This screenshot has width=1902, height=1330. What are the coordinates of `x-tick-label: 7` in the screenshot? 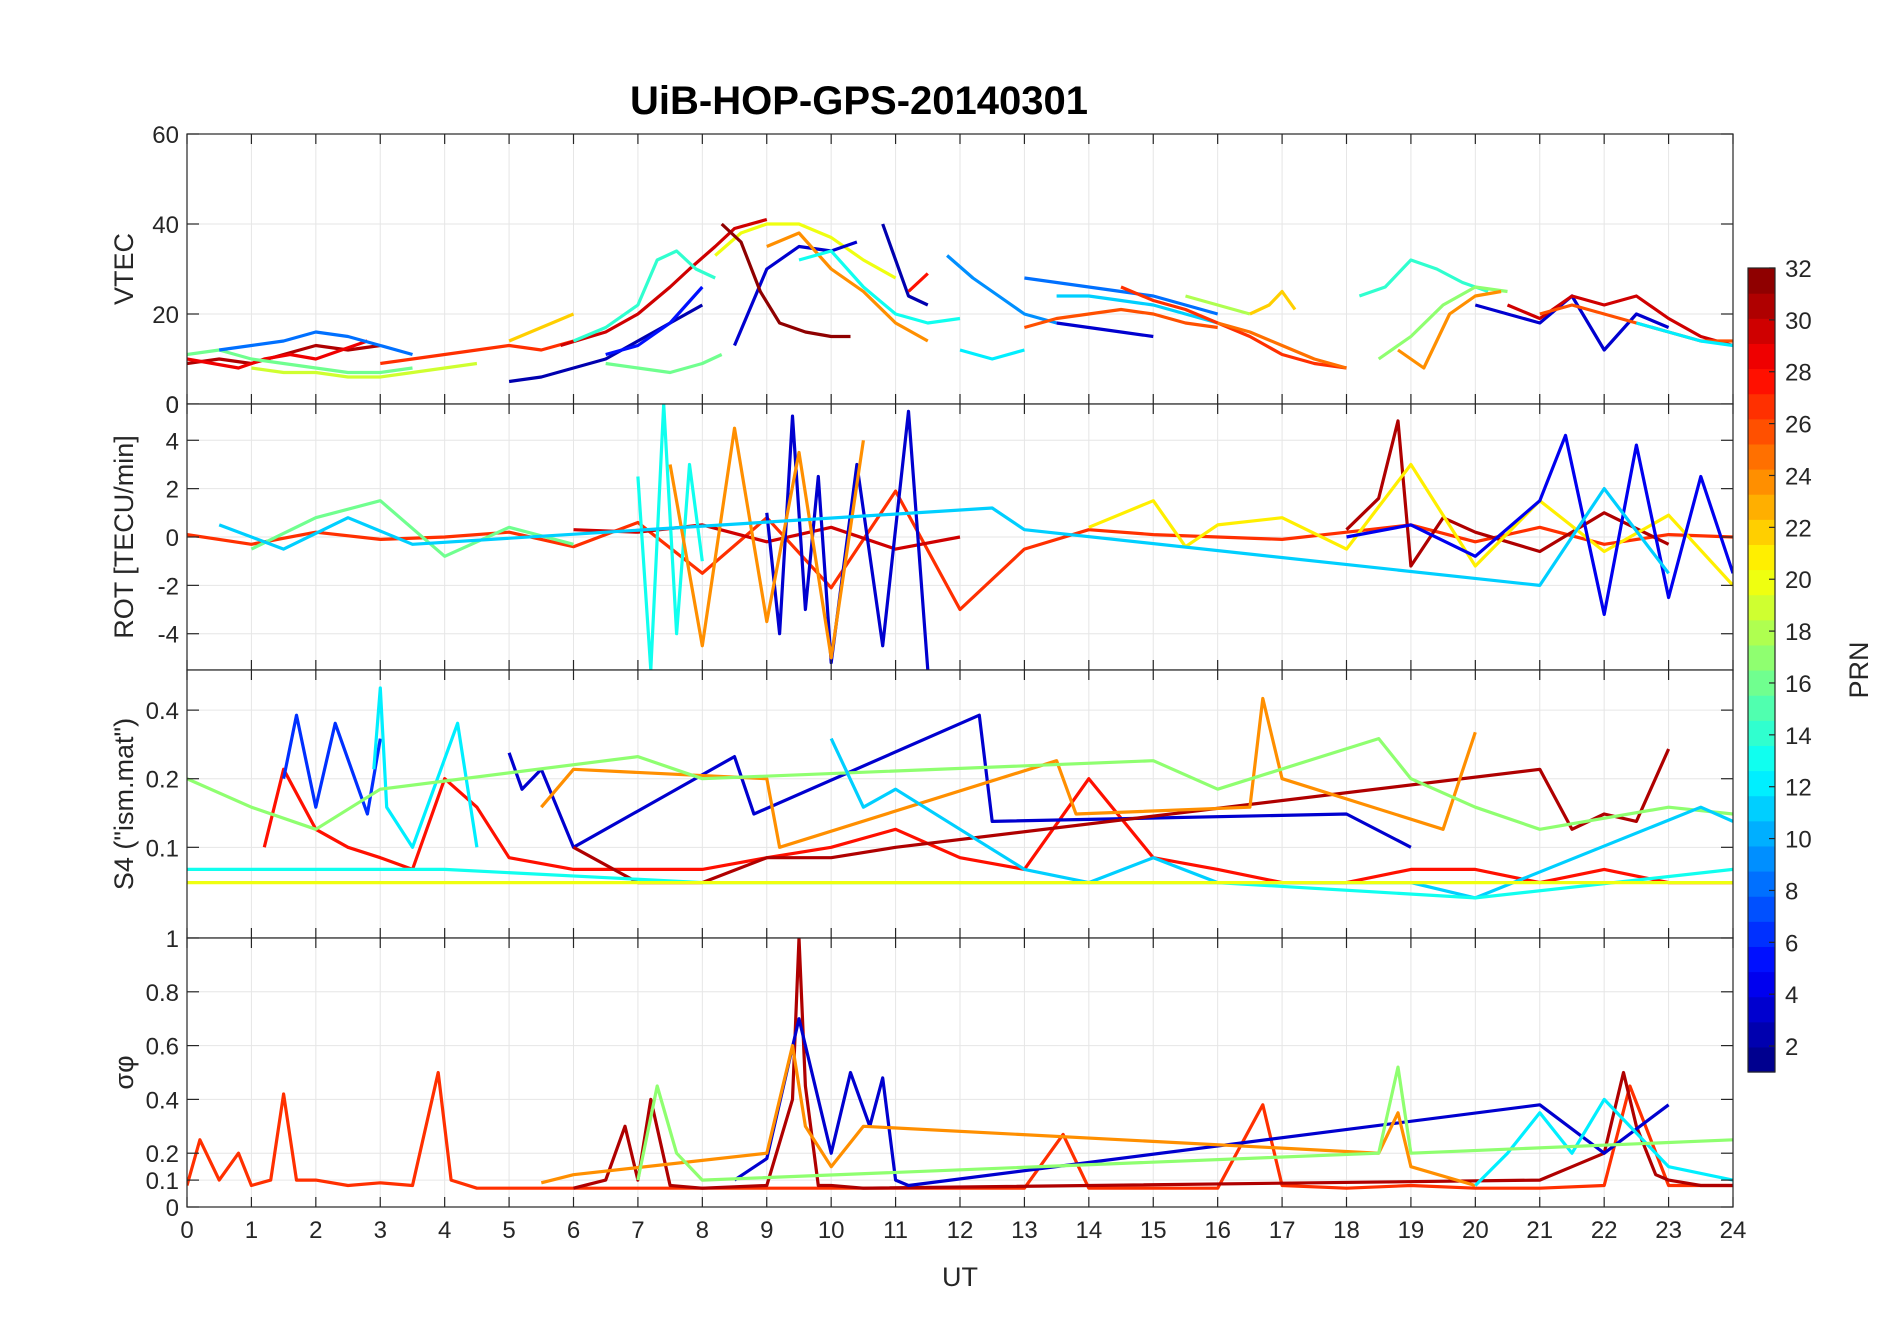 It's located at (637, 1230).